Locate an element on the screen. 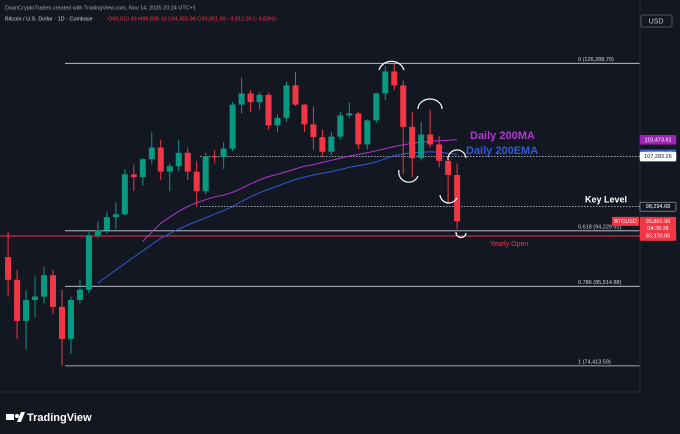 Image resolution: width=680 pixels, height=434 pixels. brand: TradingView is located at coordinates (59, 418).